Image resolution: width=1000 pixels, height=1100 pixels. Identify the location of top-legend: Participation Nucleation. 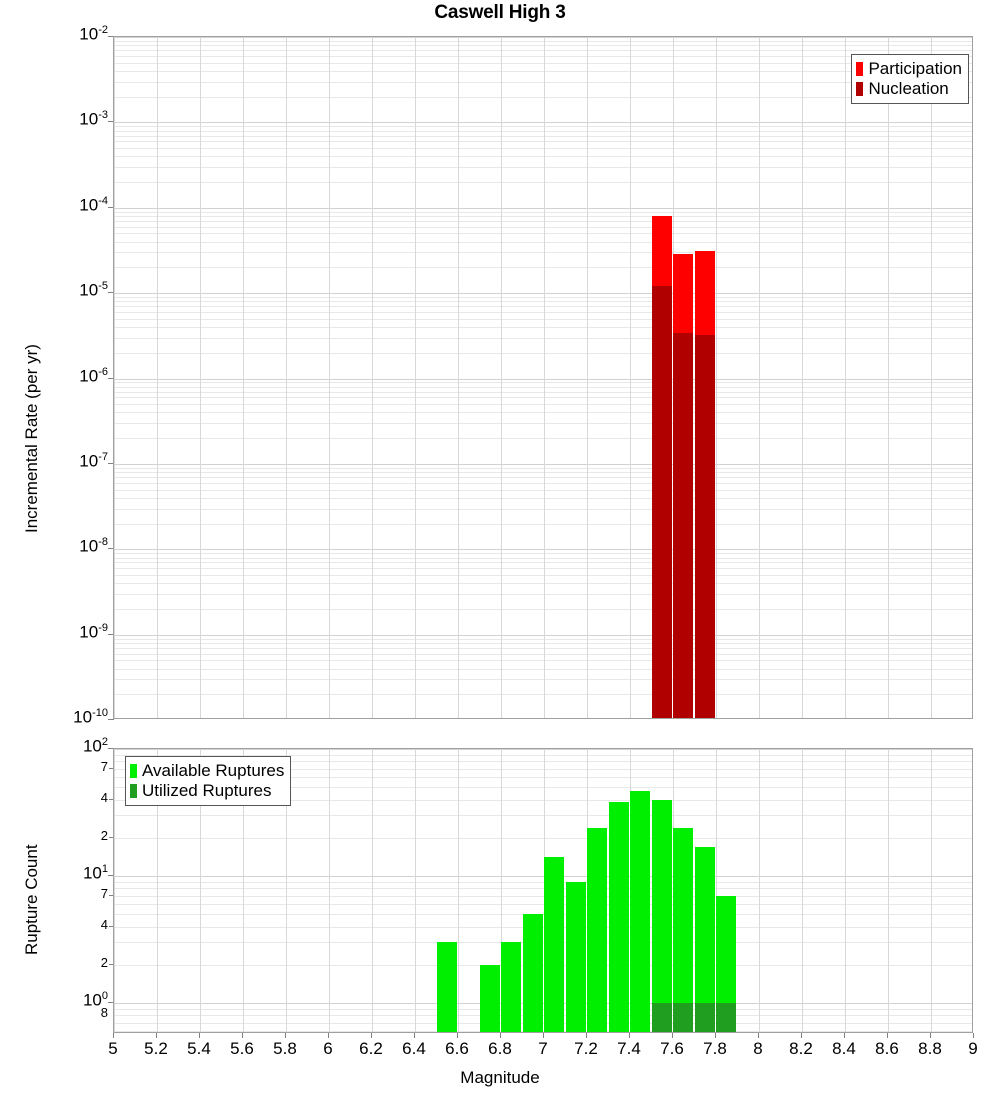
(910, 79).